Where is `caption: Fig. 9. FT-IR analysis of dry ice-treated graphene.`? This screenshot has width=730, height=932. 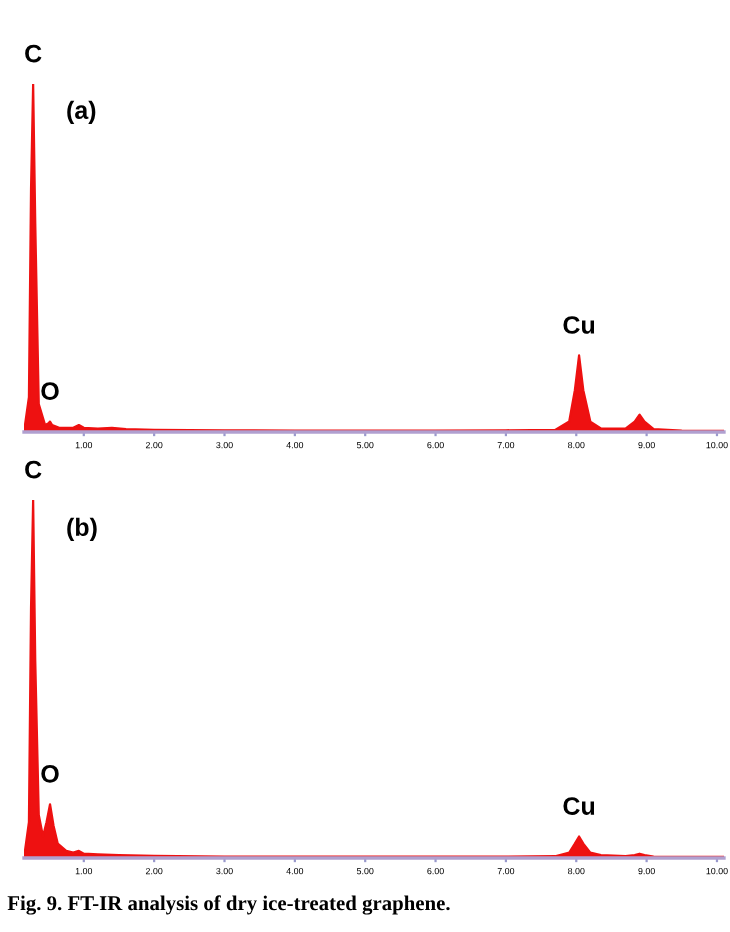 caption: Fig. 9. FT-IR analysis of dry ice-treated graphene. is located at coordinates (228, 905).